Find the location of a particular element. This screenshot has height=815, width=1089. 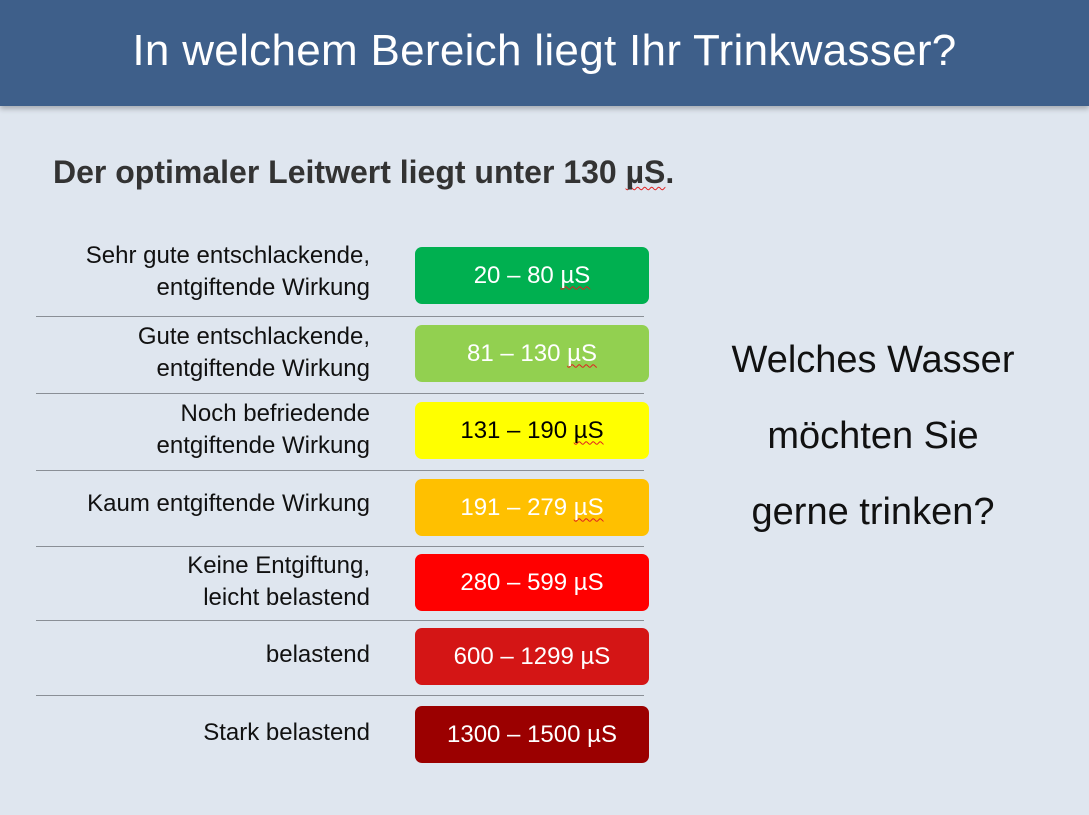

range-badge: 1300 – 1500 µS is located at coordinates (532, 734).